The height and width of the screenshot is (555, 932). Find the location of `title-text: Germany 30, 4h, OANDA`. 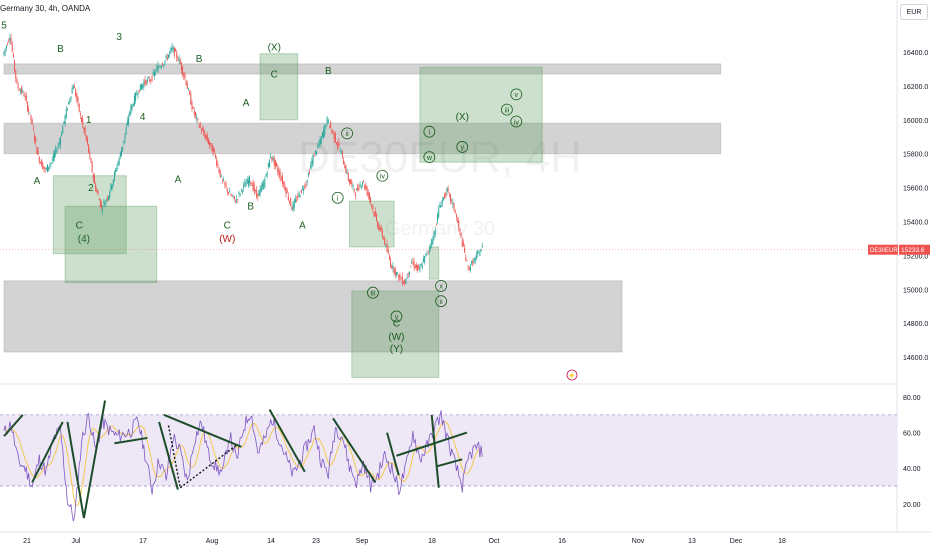

title-text: Germany 30, 4h, OANDA is located at coordinates (45, 8).